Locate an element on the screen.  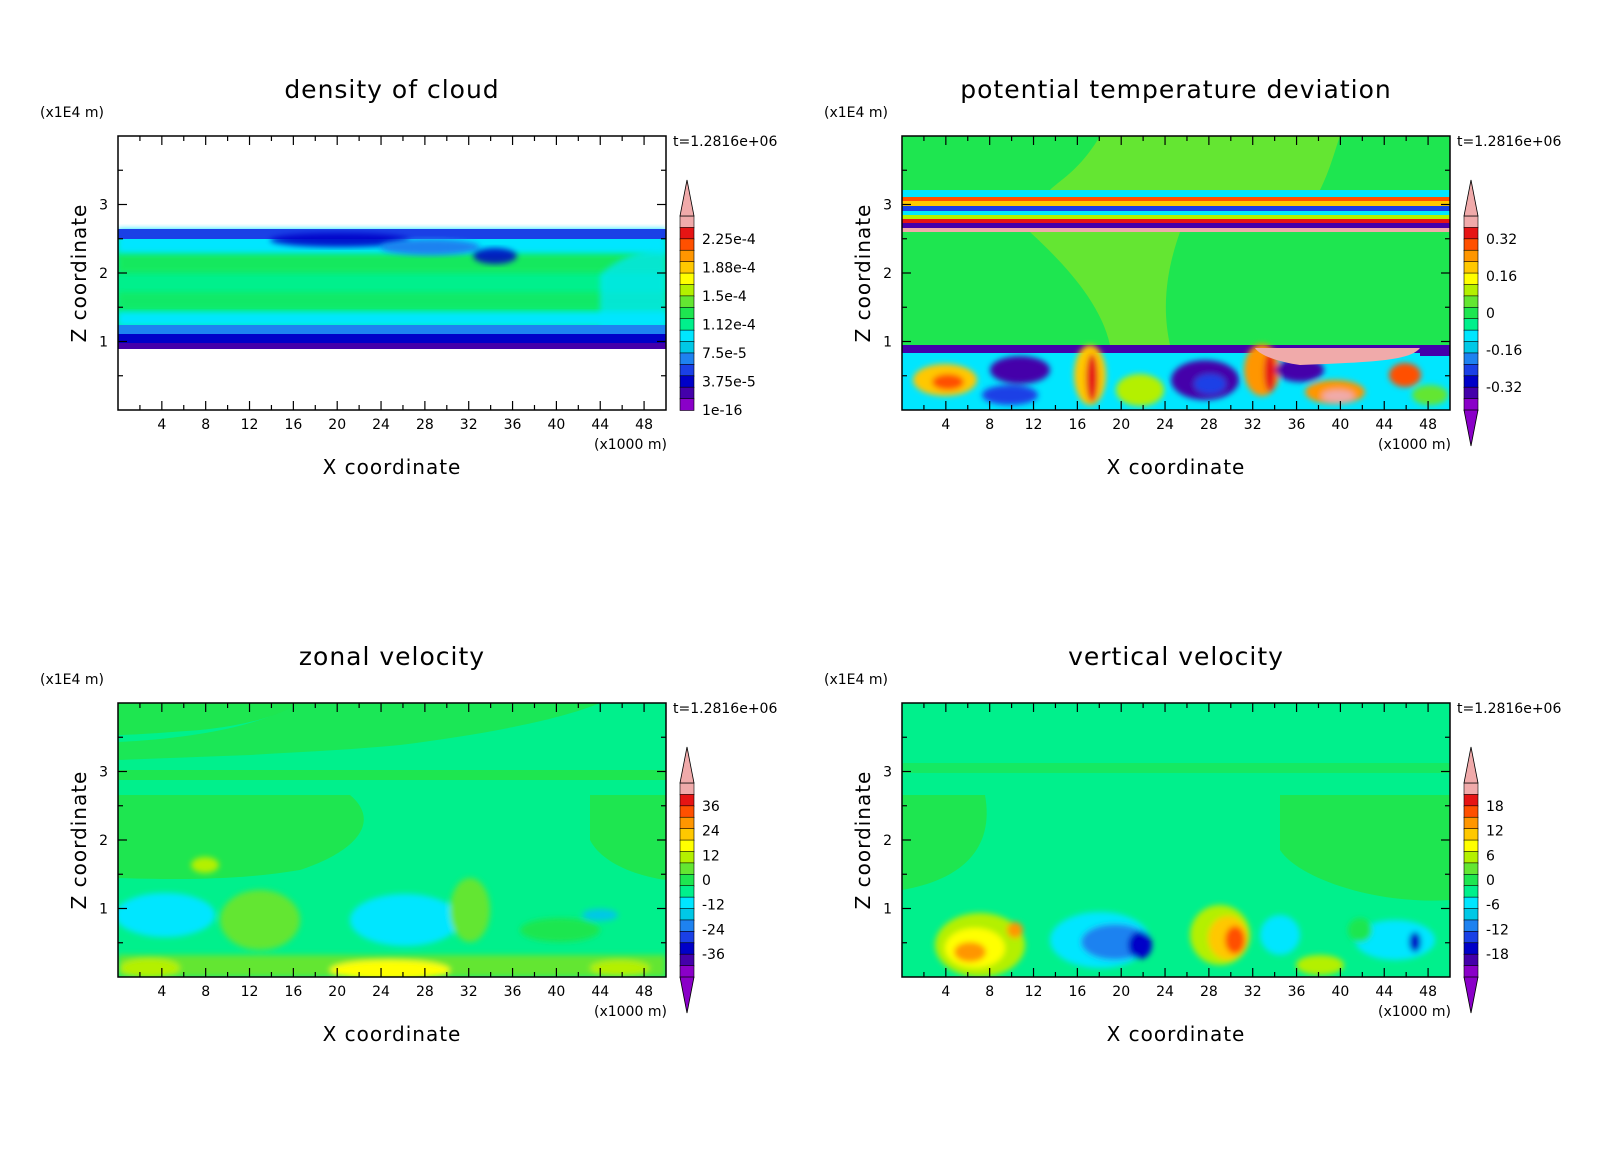
colorbar-label: 0 is located at coordinates (1490, 881).